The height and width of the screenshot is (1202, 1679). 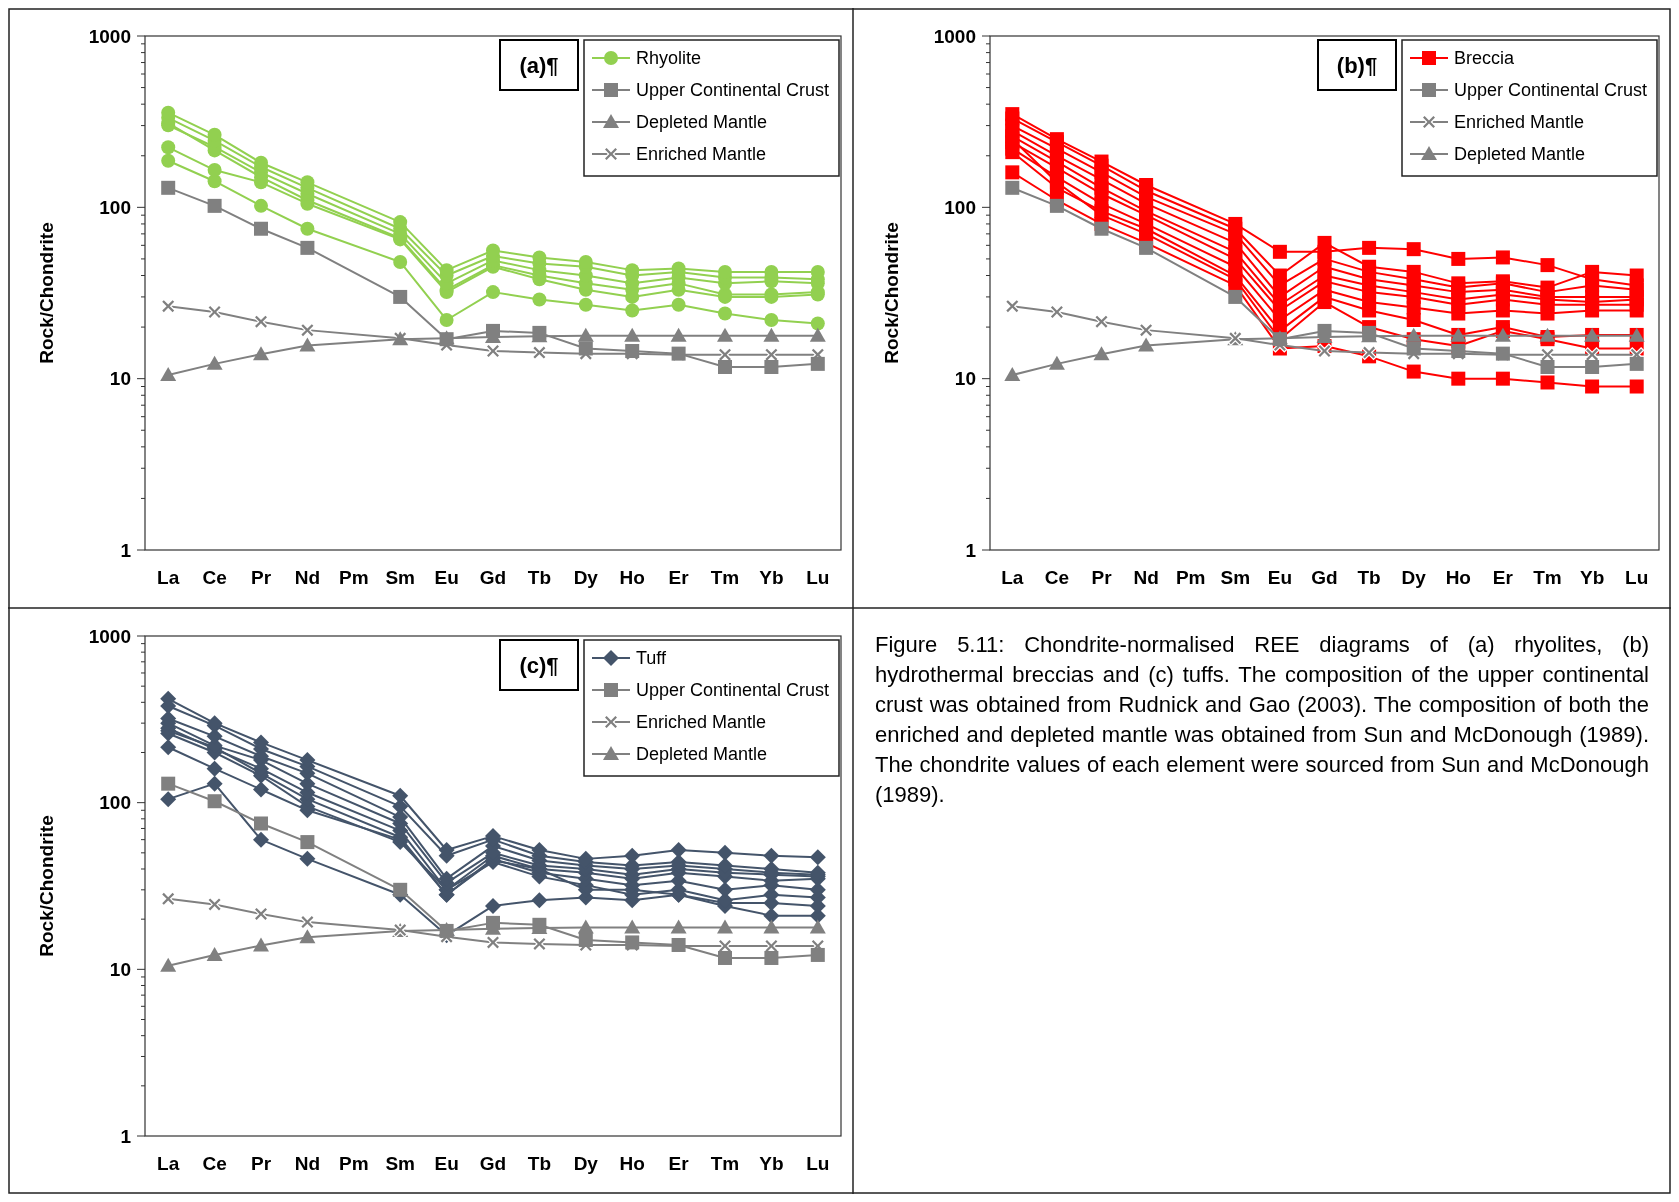 What do you see at coordinates (1262, 720) in the screenshot?
I see `caption: Figure 5.11: Chondrite-normalised REE diagrams of (a) rhyolites, (b) hydrothermal breccias and (c) tuffs. The composition of the upper continental crust was obtained from Rudnick and Gao (2003). The composition of both the enriched and depleted mantle was obtained from Sun and McDonough (1989). The chondrite values of each element were sourced from Sun and McDonough (1989).` at bounding box center [1262, 720].